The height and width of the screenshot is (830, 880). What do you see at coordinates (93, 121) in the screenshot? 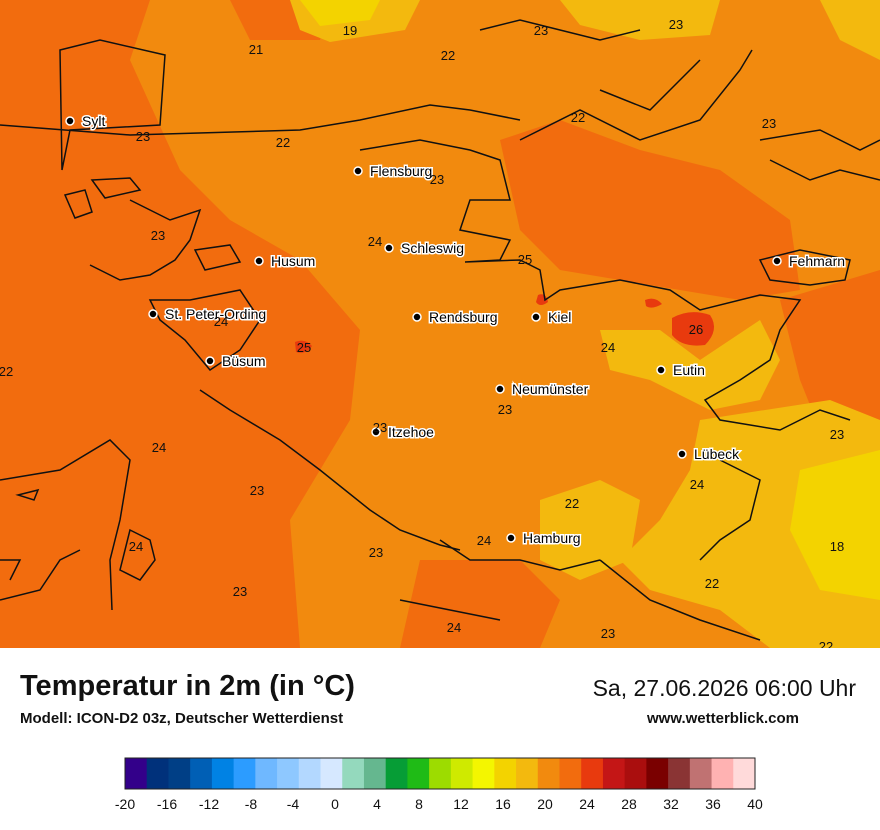
I see `city-label: Sylt` at bounding box center [93, 121].